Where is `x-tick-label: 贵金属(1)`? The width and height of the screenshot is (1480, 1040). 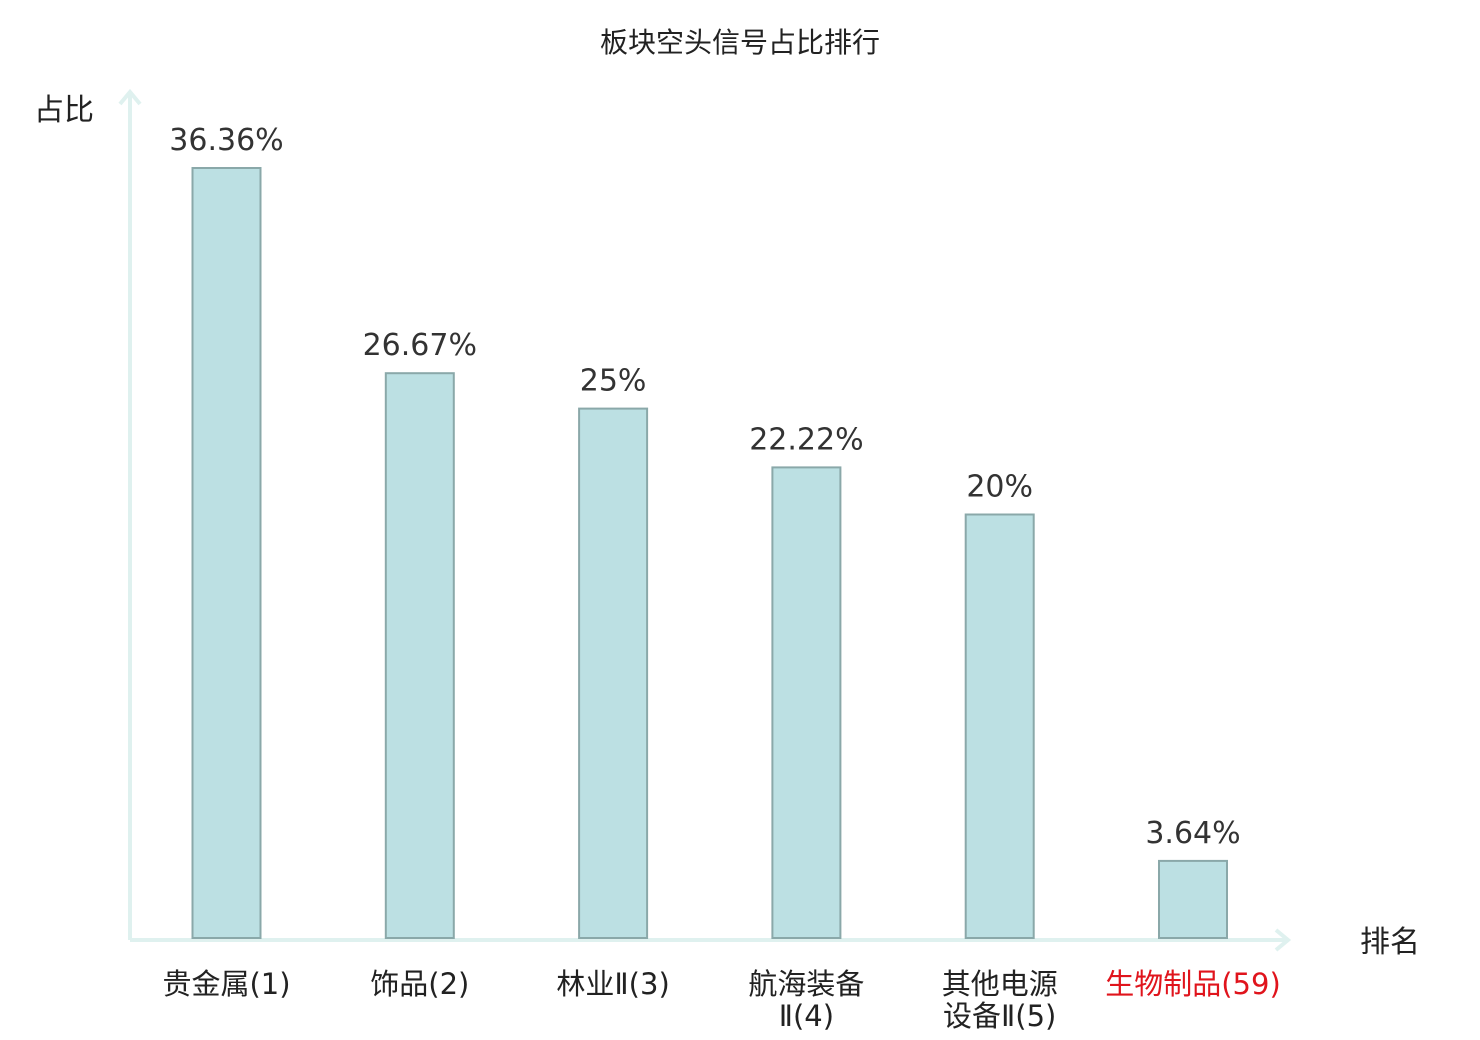
x-tick-label: 贵金属(1) is located at coordinates (226, 984).